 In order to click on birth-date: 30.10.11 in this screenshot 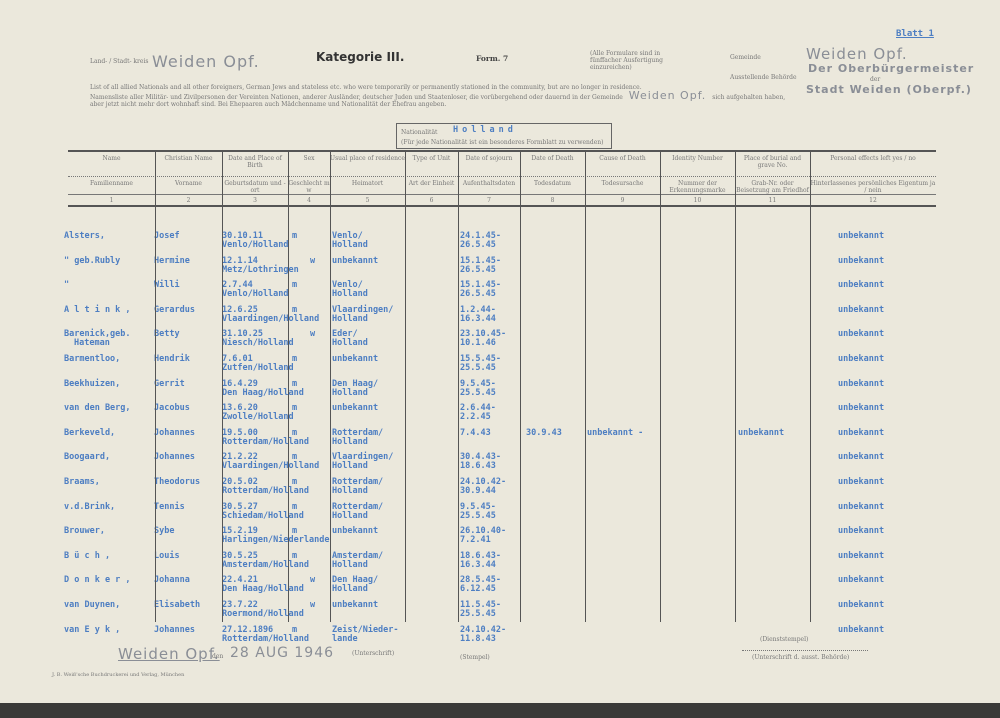, I will do `click(242, 236)`.